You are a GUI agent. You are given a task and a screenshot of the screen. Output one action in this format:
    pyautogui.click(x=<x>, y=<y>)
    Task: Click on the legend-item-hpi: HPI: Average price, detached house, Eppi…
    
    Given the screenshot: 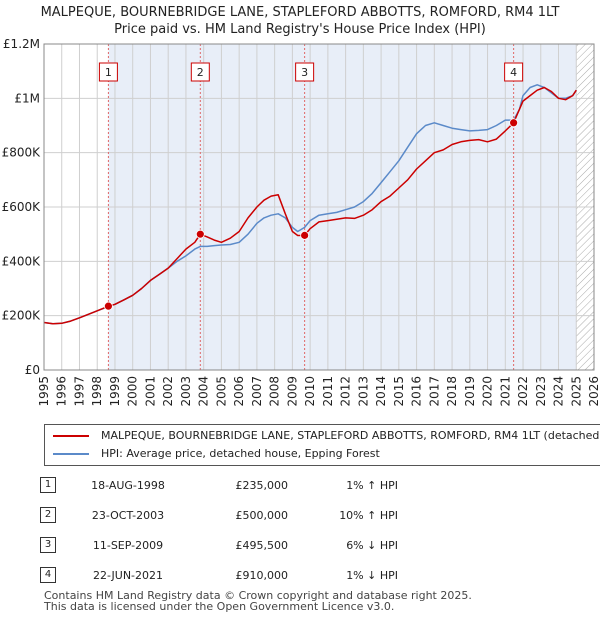 What is the action you would take?
    pyautogui.click(x=216, y=454)
    